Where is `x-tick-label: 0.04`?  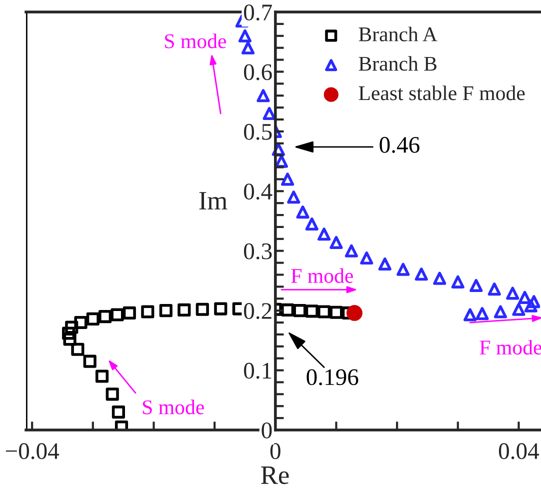 x-tick-label: 0.04 is located at coordinates (518, 451).